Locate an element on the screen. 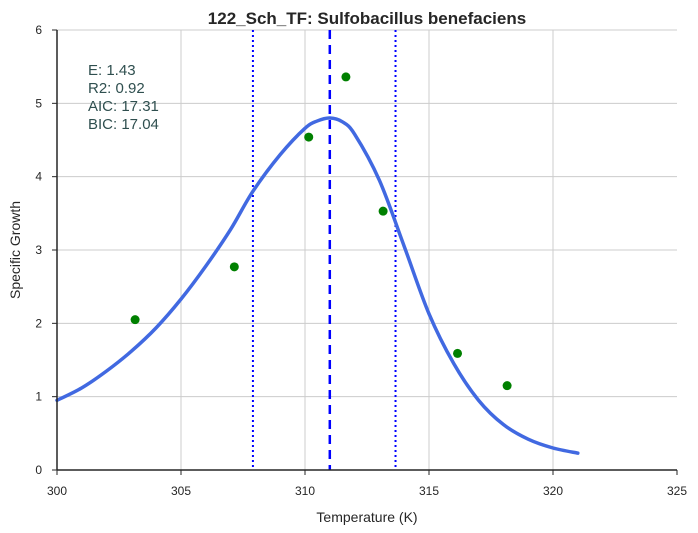  fit-statistics: E: 1.43 R2: 0.92 AIC: 17.31 BIC: 17.04 is located at coordinates (123, 97).